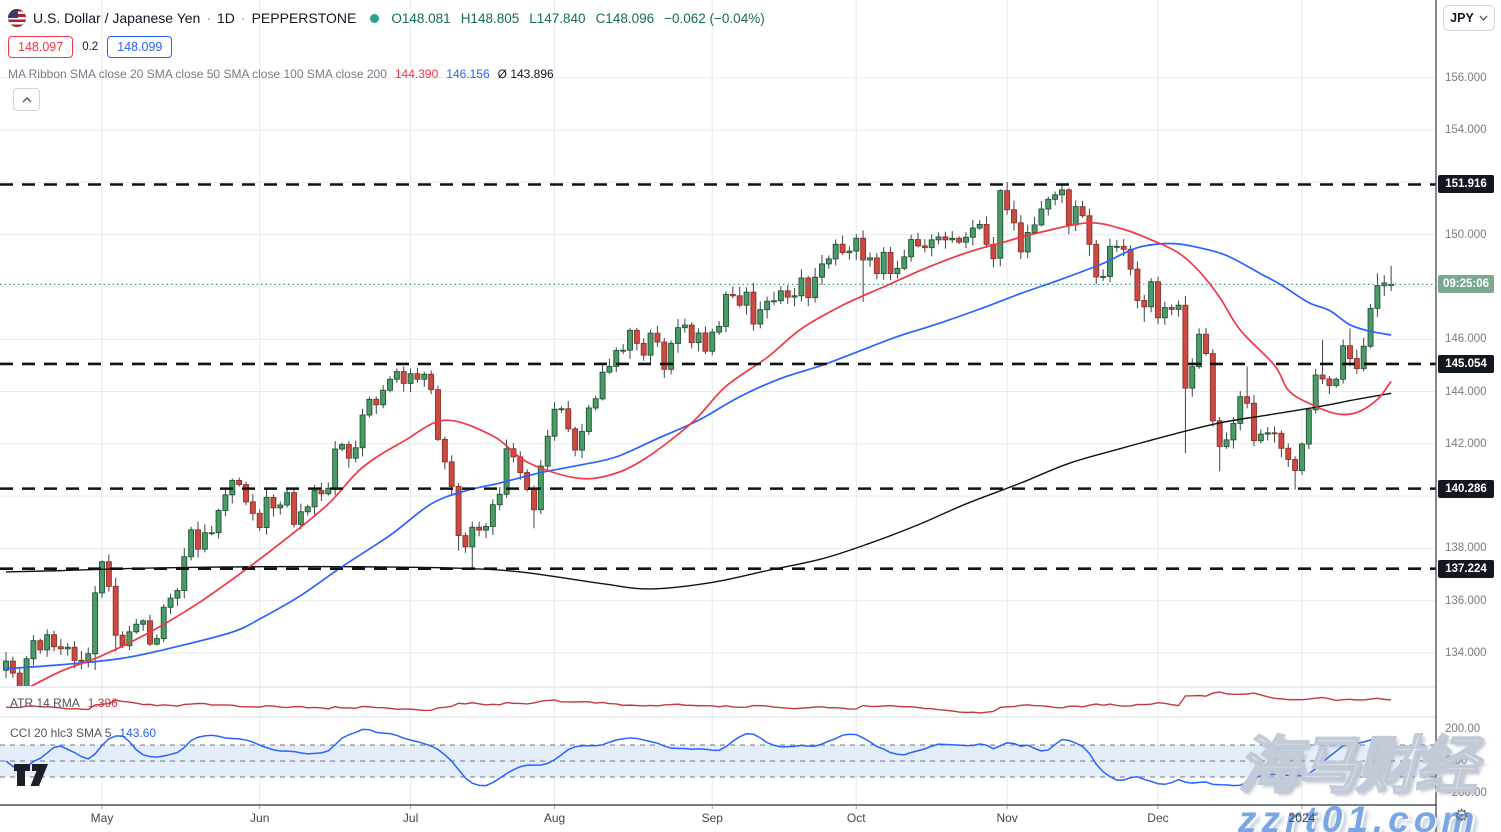  Describe the element at coordinates (260, 818) in the screenshot. I see `time-axis-label: Jun` at that location.